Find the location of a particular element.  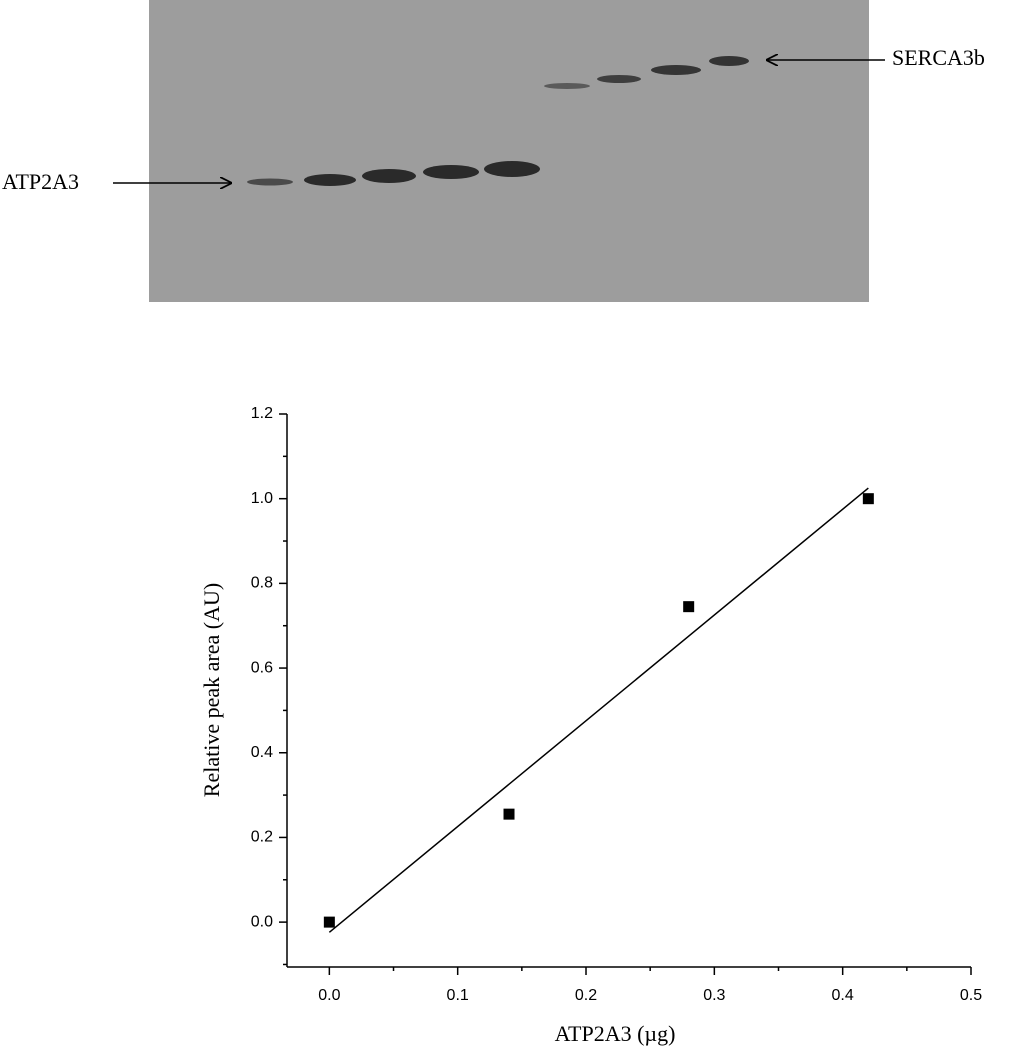

x-axis-label: ATP2A3 (µg) is located at coordinates (615, 1033).